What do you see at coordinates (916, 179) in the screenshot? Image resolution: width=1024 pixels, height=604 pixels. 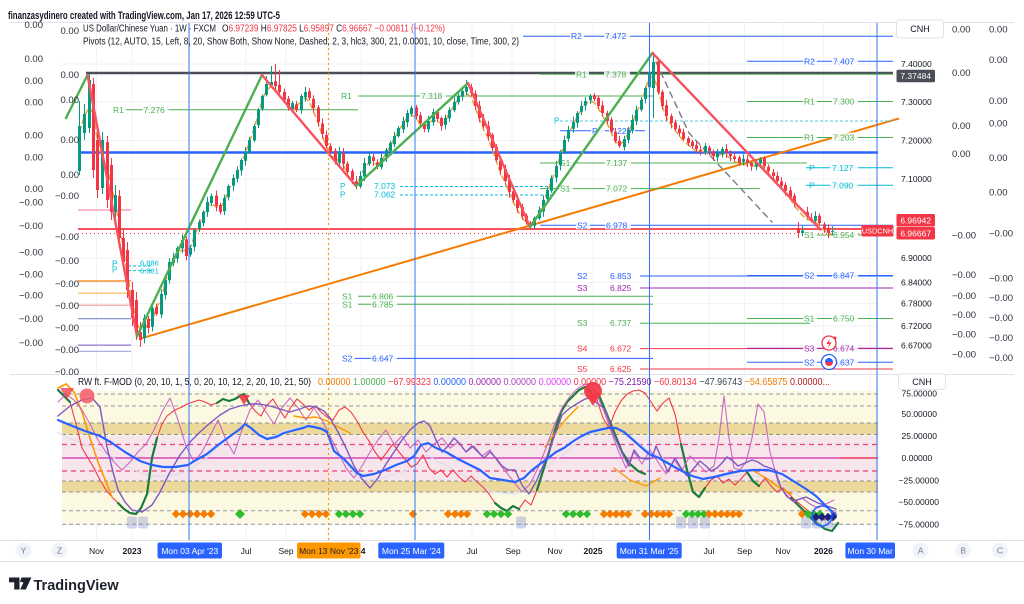 I see `svg-text: 7.10000` at bounding box center [916, 179].